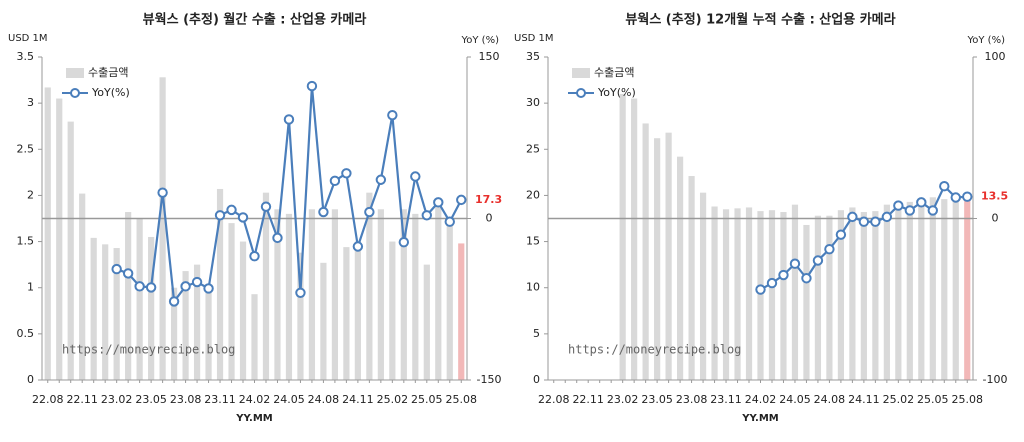  I want to click on y-tick-label: 1.5, so click(26, 241).